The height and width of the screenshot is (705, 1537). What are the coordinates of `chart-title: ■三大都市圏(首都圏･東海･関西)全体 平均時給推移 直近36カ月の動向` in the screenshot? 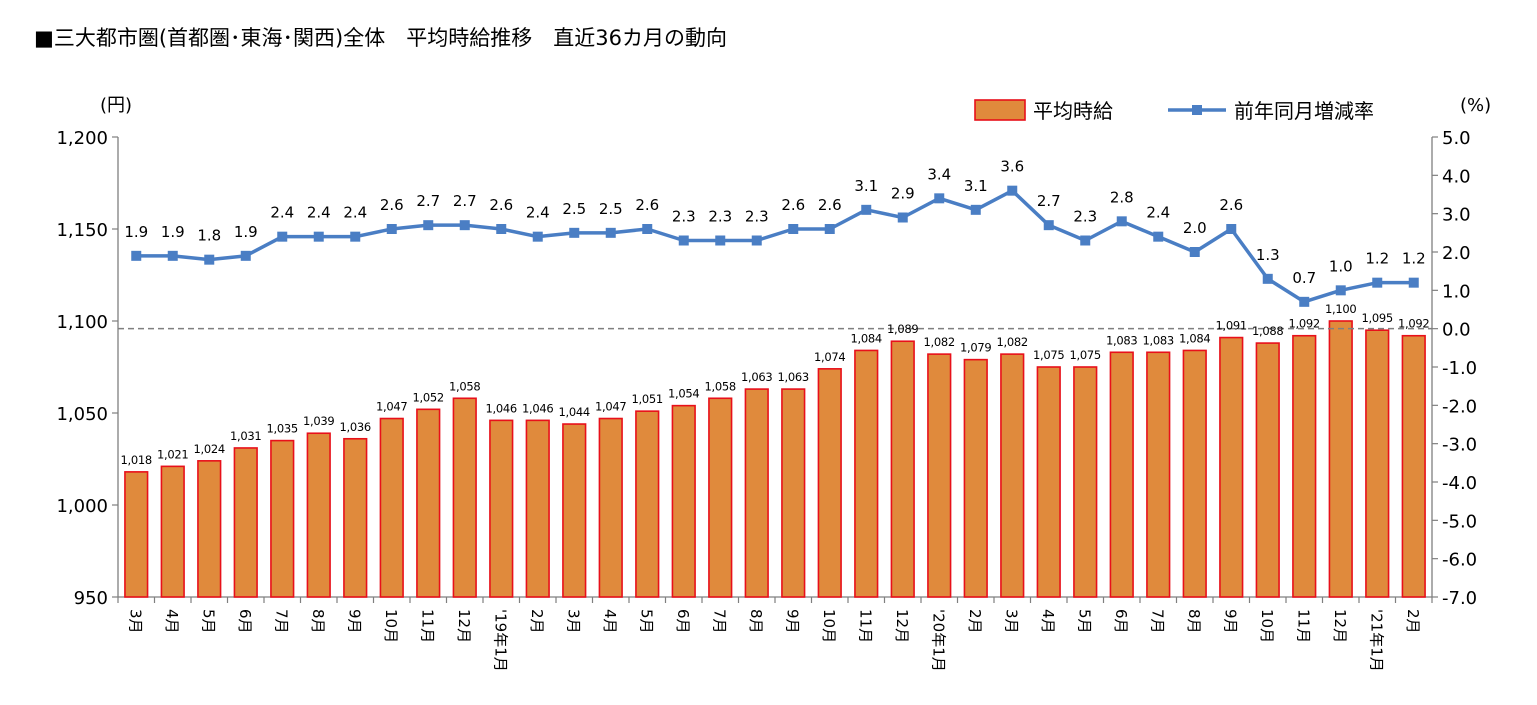 It's located at (380, 38).